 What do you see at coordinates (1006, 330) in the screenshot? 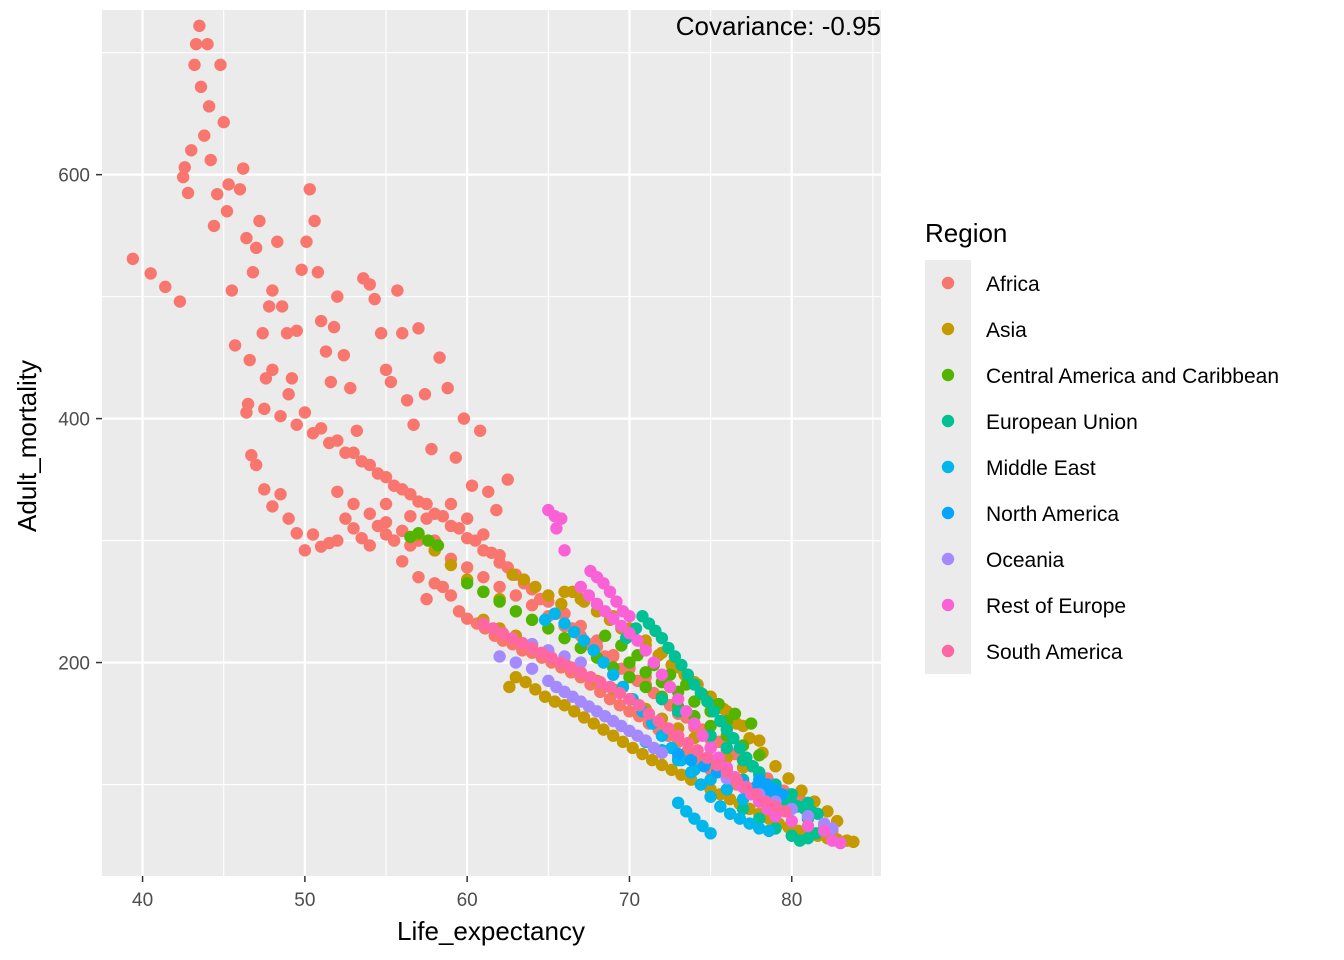
I see `legend-label: Asia` at bounding box center [1006, 330].